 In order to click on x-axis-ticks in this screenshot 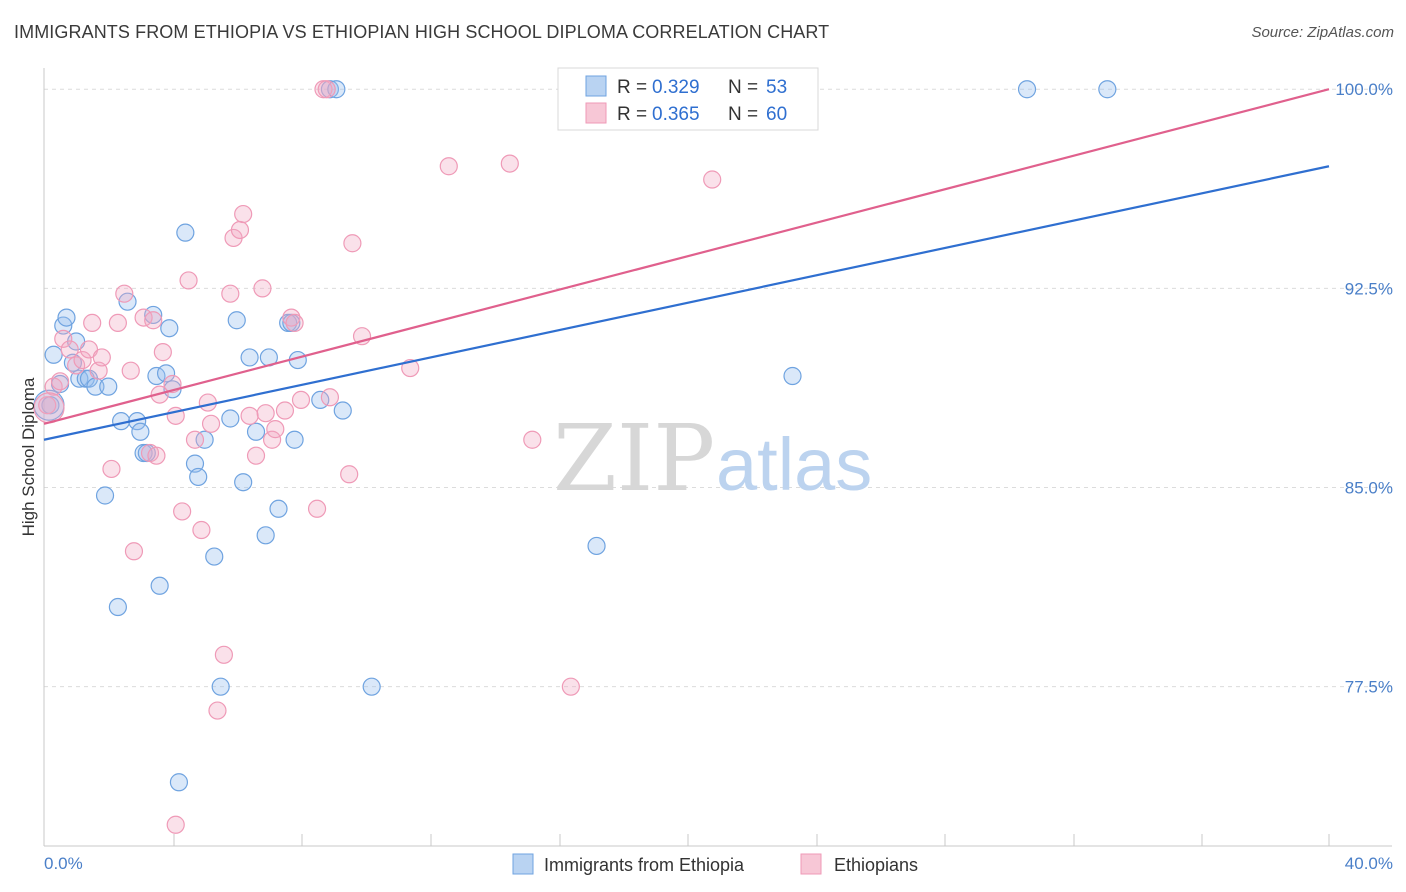, I will do `click(751, 840)`.